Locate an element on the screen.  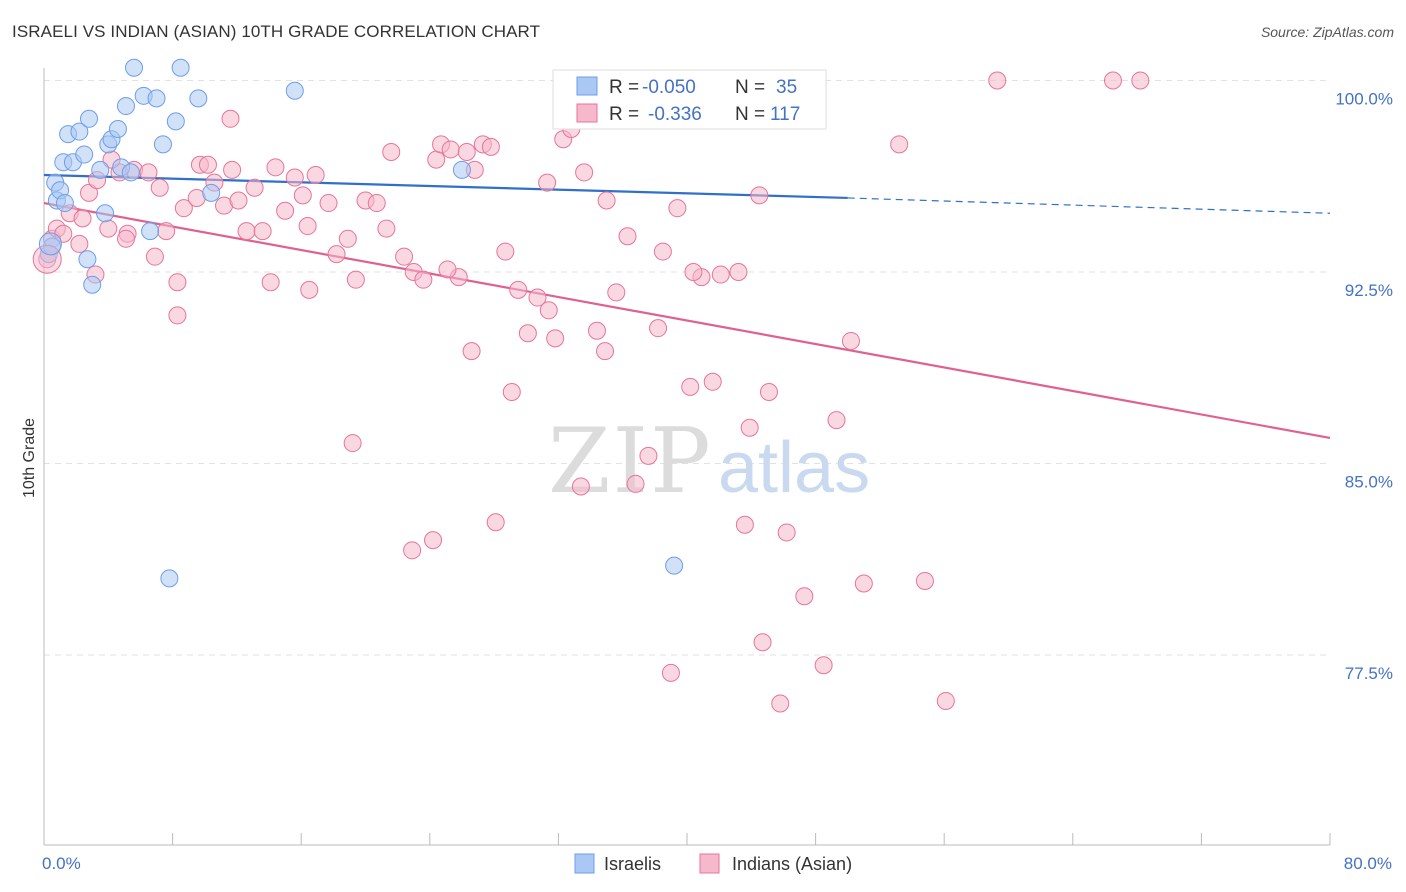
legend-r-value-israelis: -0.050 is located at coordinates (669, 87).